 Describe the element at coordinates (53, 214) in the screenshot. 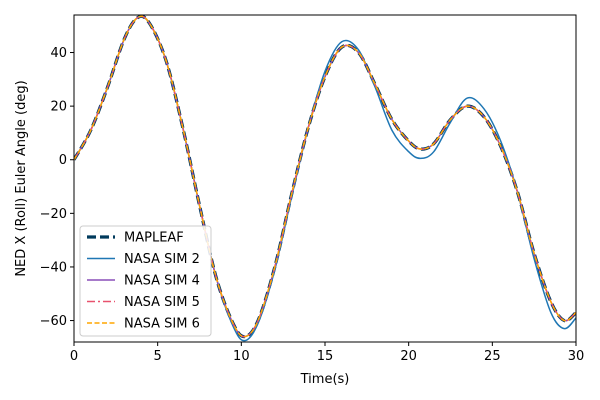

I see `y-tick-label: −20` at that location.